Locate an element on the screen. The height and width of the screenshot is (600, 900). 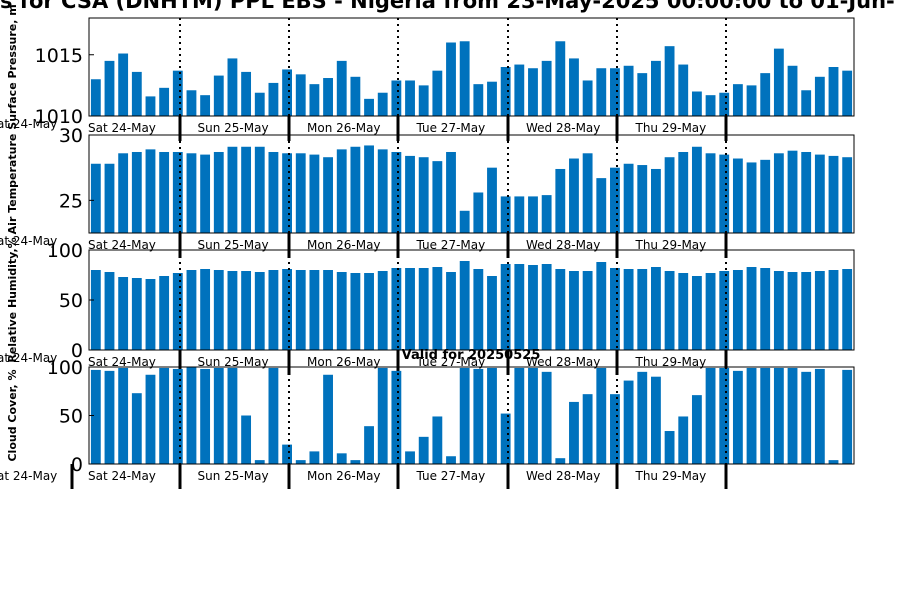
y-tick-label: 100 is located at coordinates (65, 368).